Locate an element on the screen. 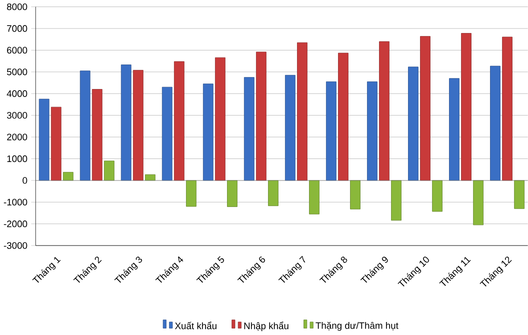  y-tick-label: 1000 is located at coordinates (17, 158).